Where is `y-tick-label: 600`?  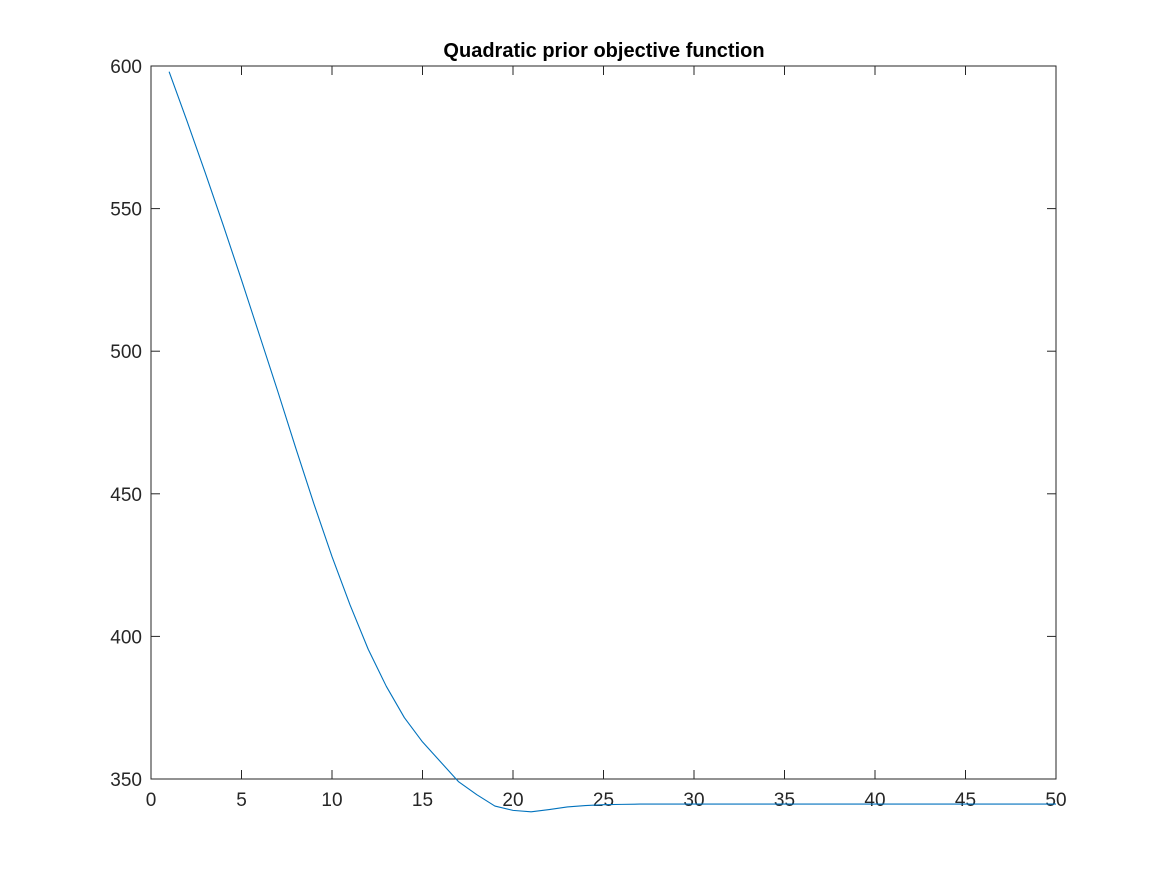
y-tick-label: 600 is located at coordinates (126, 67).